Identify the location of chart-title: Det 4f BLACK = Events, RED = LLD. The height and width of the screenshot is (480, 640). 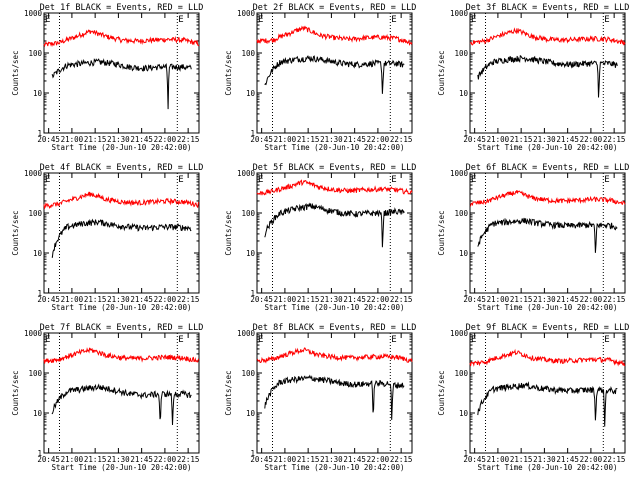
(122, 168).